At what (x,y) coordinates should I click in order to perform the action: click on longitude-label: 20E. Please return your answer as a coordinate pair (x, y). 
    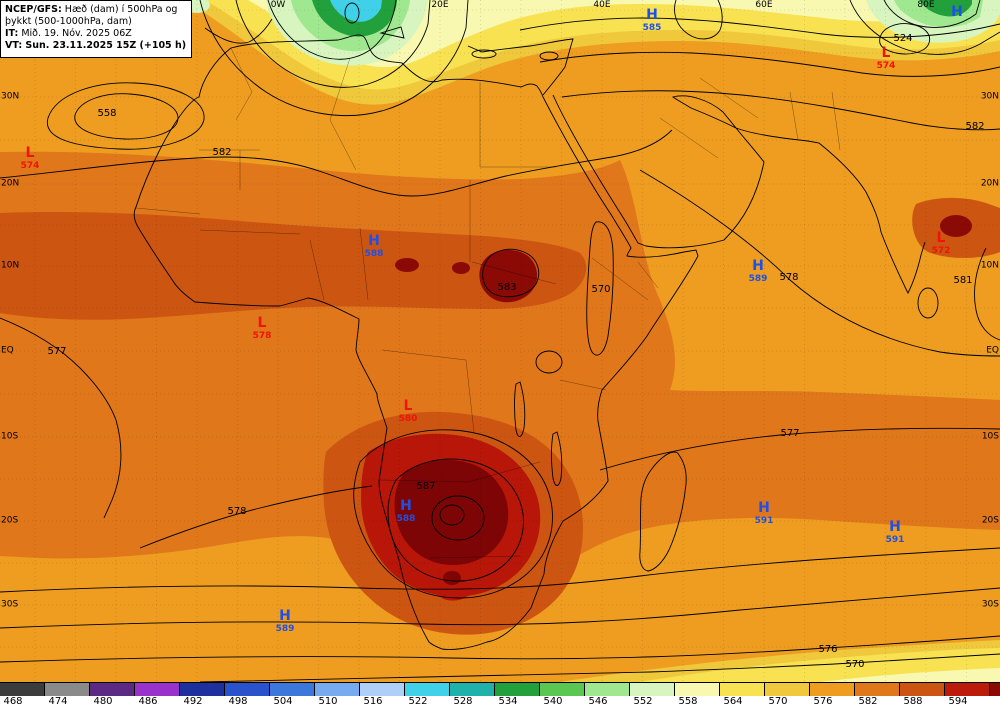
    Looking at the image, I should click on (440, 5).